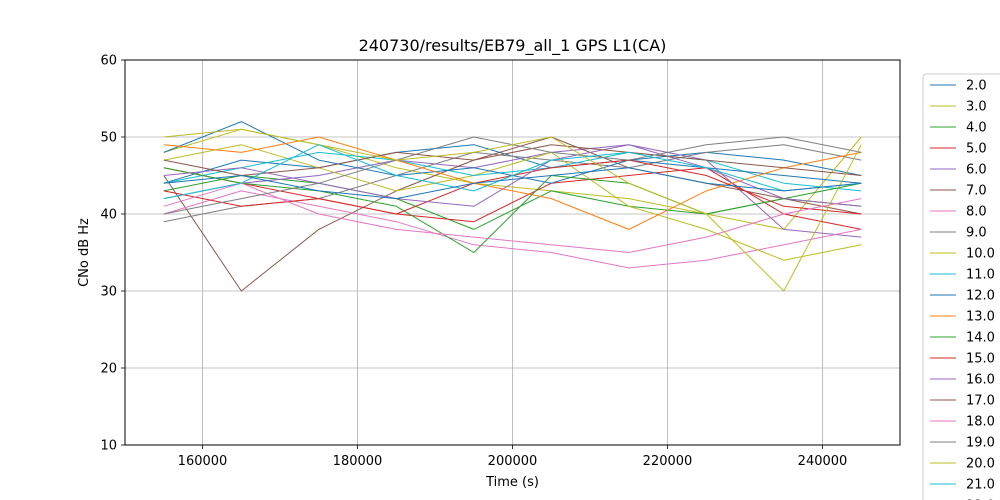  Describe the element at coordinates (84, 252) in the screenshot. I see `y-axis-label: CNo dB Hz` at that location.